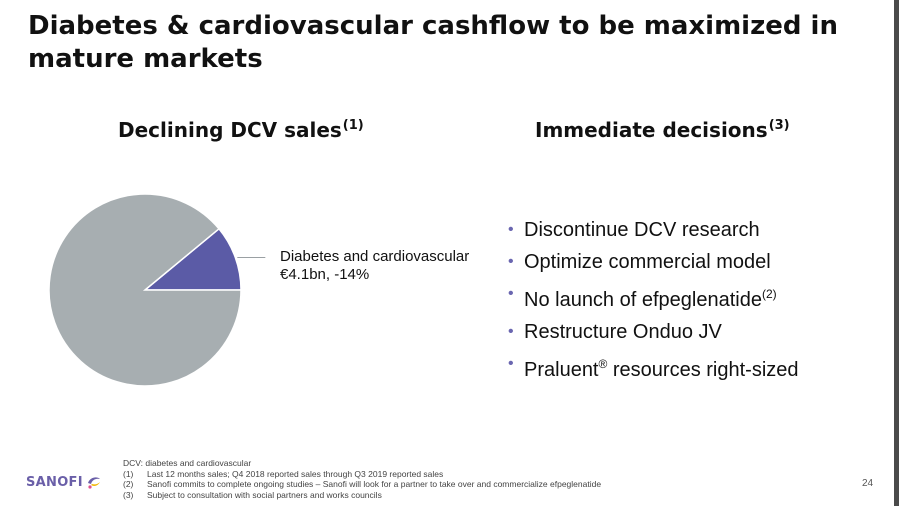  Describe the element at coordinates (642, 230) in the screenshot. I see `decision-text: Discontinue DCV research` at that location.